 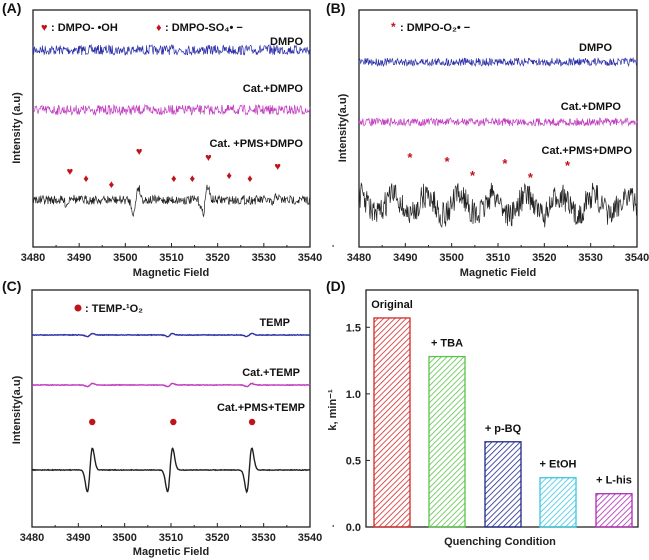 I want to click on peak-markers, so click(x=172, y=422).